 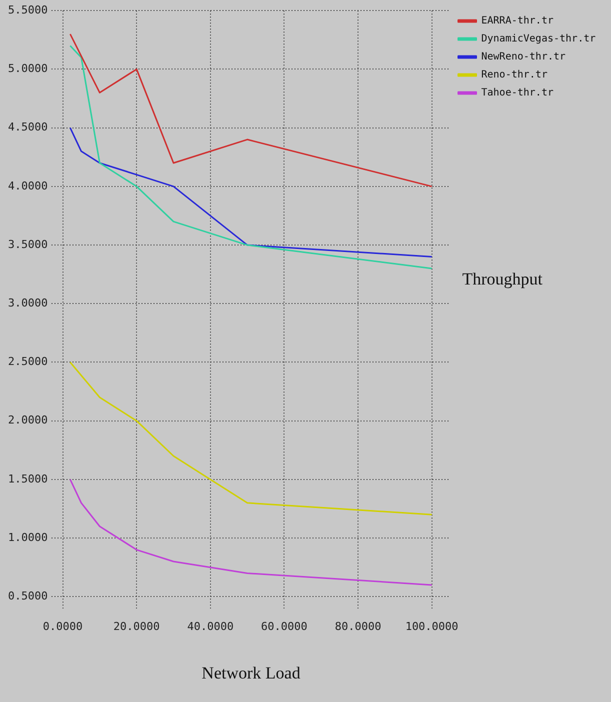 What do you see at coordinates (62, 626) in the screenshot?
I see `x-tick-label: 0.0000` at bounding box center [62, 626].